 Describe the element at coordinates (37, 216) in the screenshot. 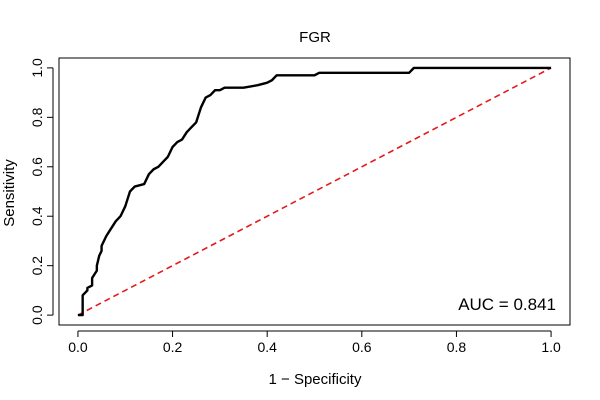

I see `y-tick-label: 0.4` at that location.